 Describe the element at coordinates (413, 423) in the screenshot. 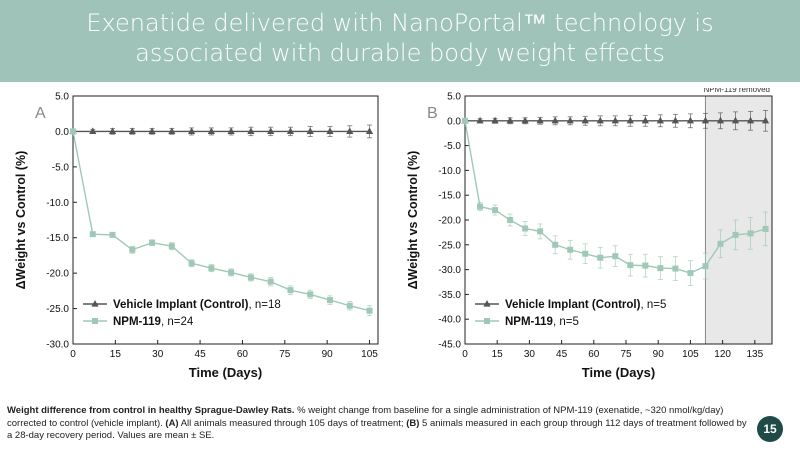

I see `caption-b-label: (B)` at that location.